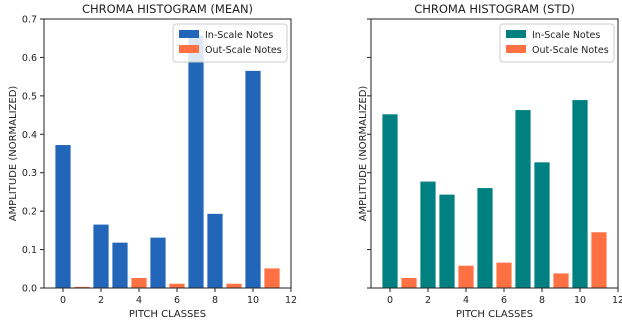  I want to click on y-tick-label: 0.7, so click(29, 20).